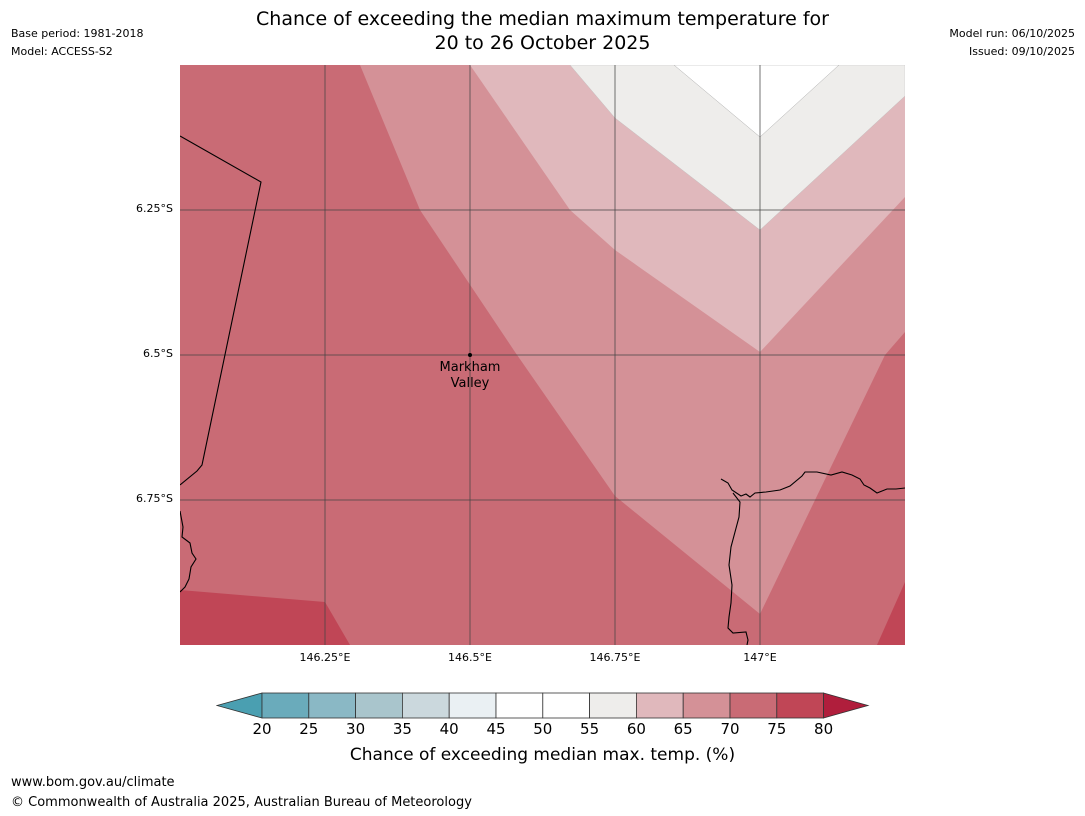 This screenshot has height=816, width=1085. What do you see at coordinates (356, 729) in the screenshot?
I see `colorbar-tick-label: 30` at bounding box center [356, 729].